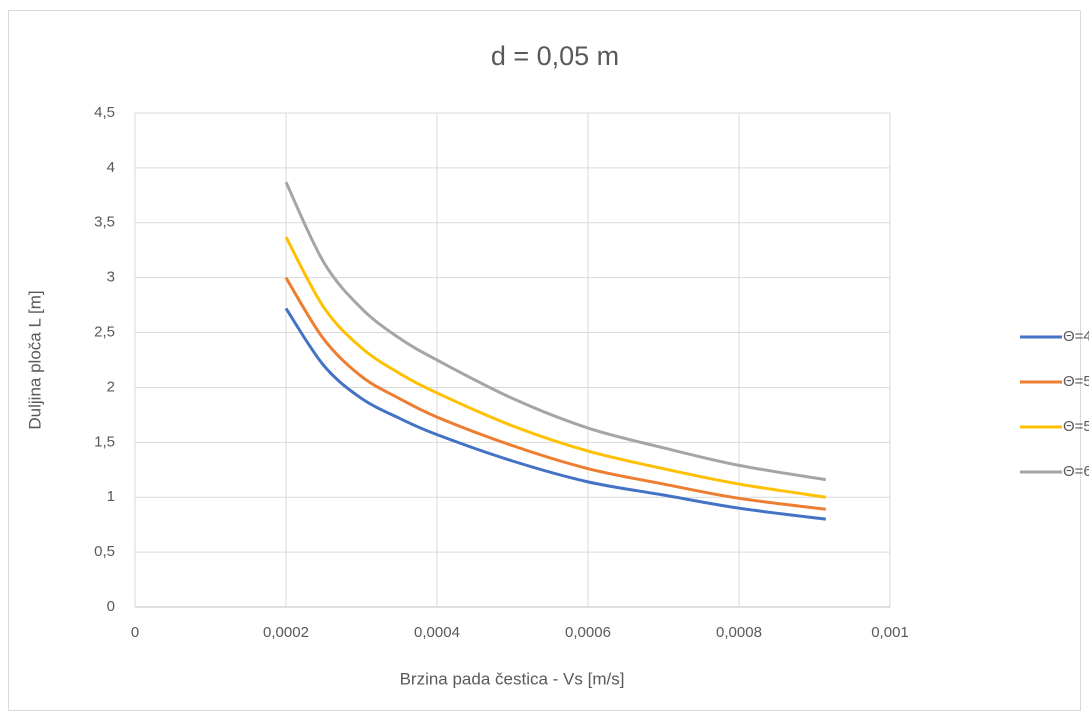  I want to click on x-tick-label: 0,0006, so click(588, 632).